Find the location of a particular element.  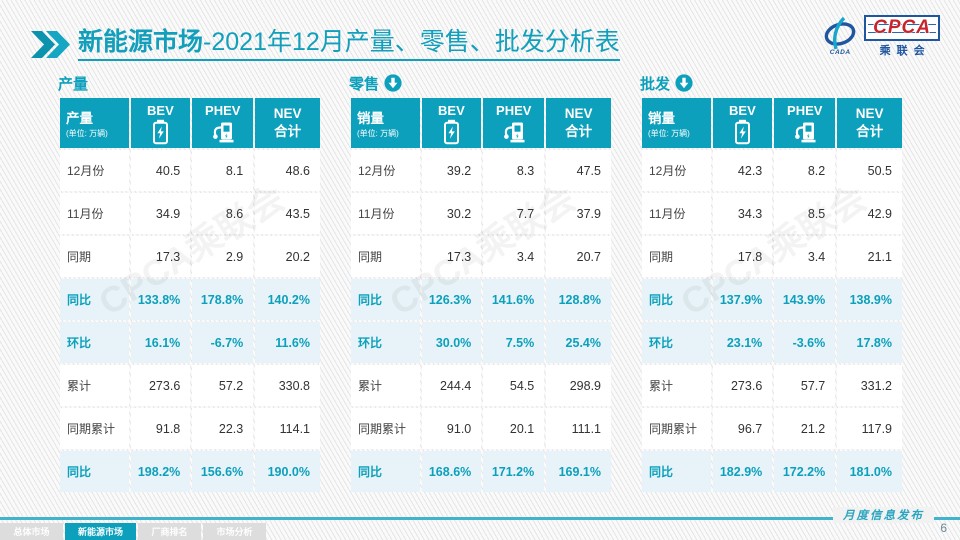

footer-tab-4: 市场分析 is located at coordinates (234, 531).